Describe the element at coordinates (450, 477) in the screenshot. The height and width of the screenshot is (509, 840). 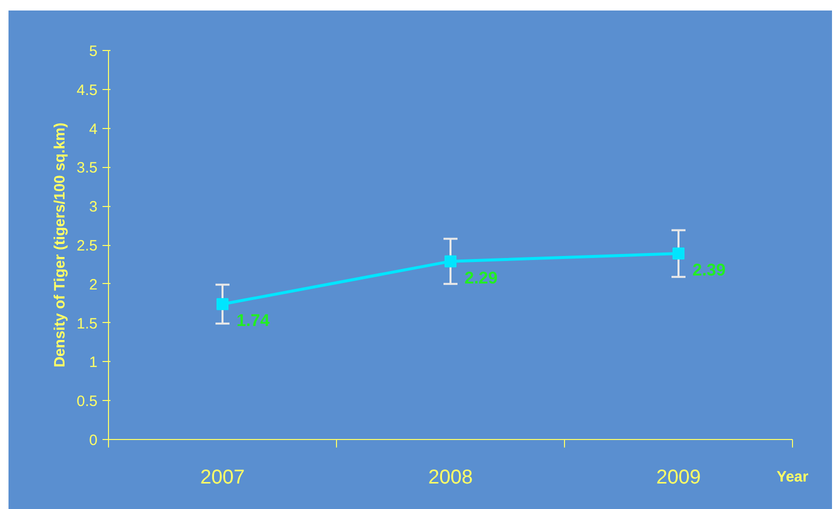
I see `x-tick-label: 2008` at that location.